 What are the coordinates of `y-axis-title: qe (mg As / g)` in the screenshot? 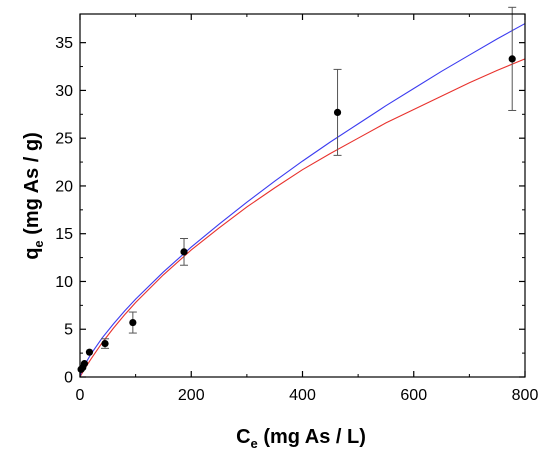 It's located at (33, 196).